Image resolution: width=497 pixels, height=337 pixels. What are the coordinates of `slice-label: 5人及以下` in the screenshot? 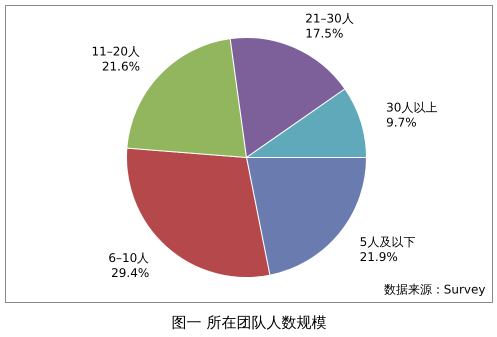 It's located at (388, 241).